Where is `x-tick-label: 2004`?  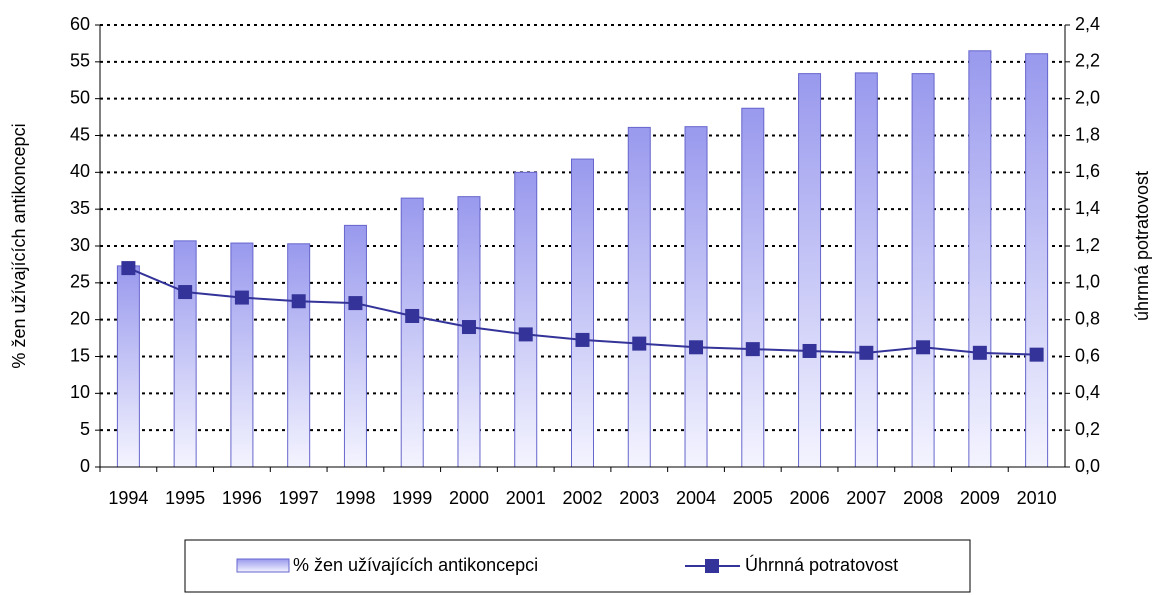
x-tick-label: 2004 is located at coordinates (696, 498).